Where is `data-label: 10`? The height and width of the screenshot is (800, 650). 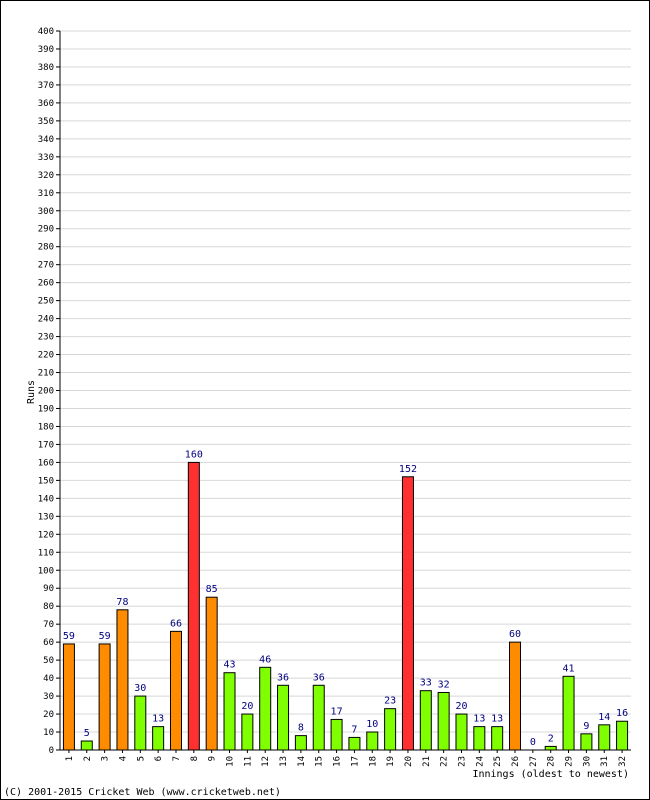 data-label: 10 is located at coordinates (372, 724).